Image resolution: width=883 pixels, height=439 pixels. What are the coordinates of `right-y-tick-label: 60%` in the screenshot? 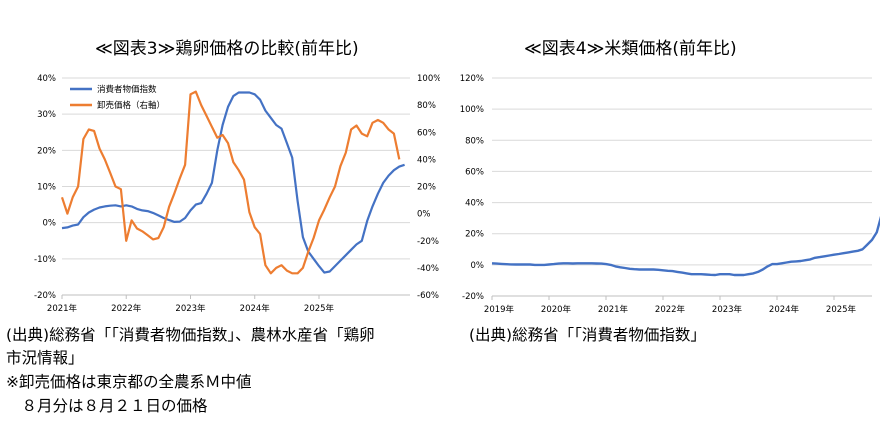 It's located at (474, 172).